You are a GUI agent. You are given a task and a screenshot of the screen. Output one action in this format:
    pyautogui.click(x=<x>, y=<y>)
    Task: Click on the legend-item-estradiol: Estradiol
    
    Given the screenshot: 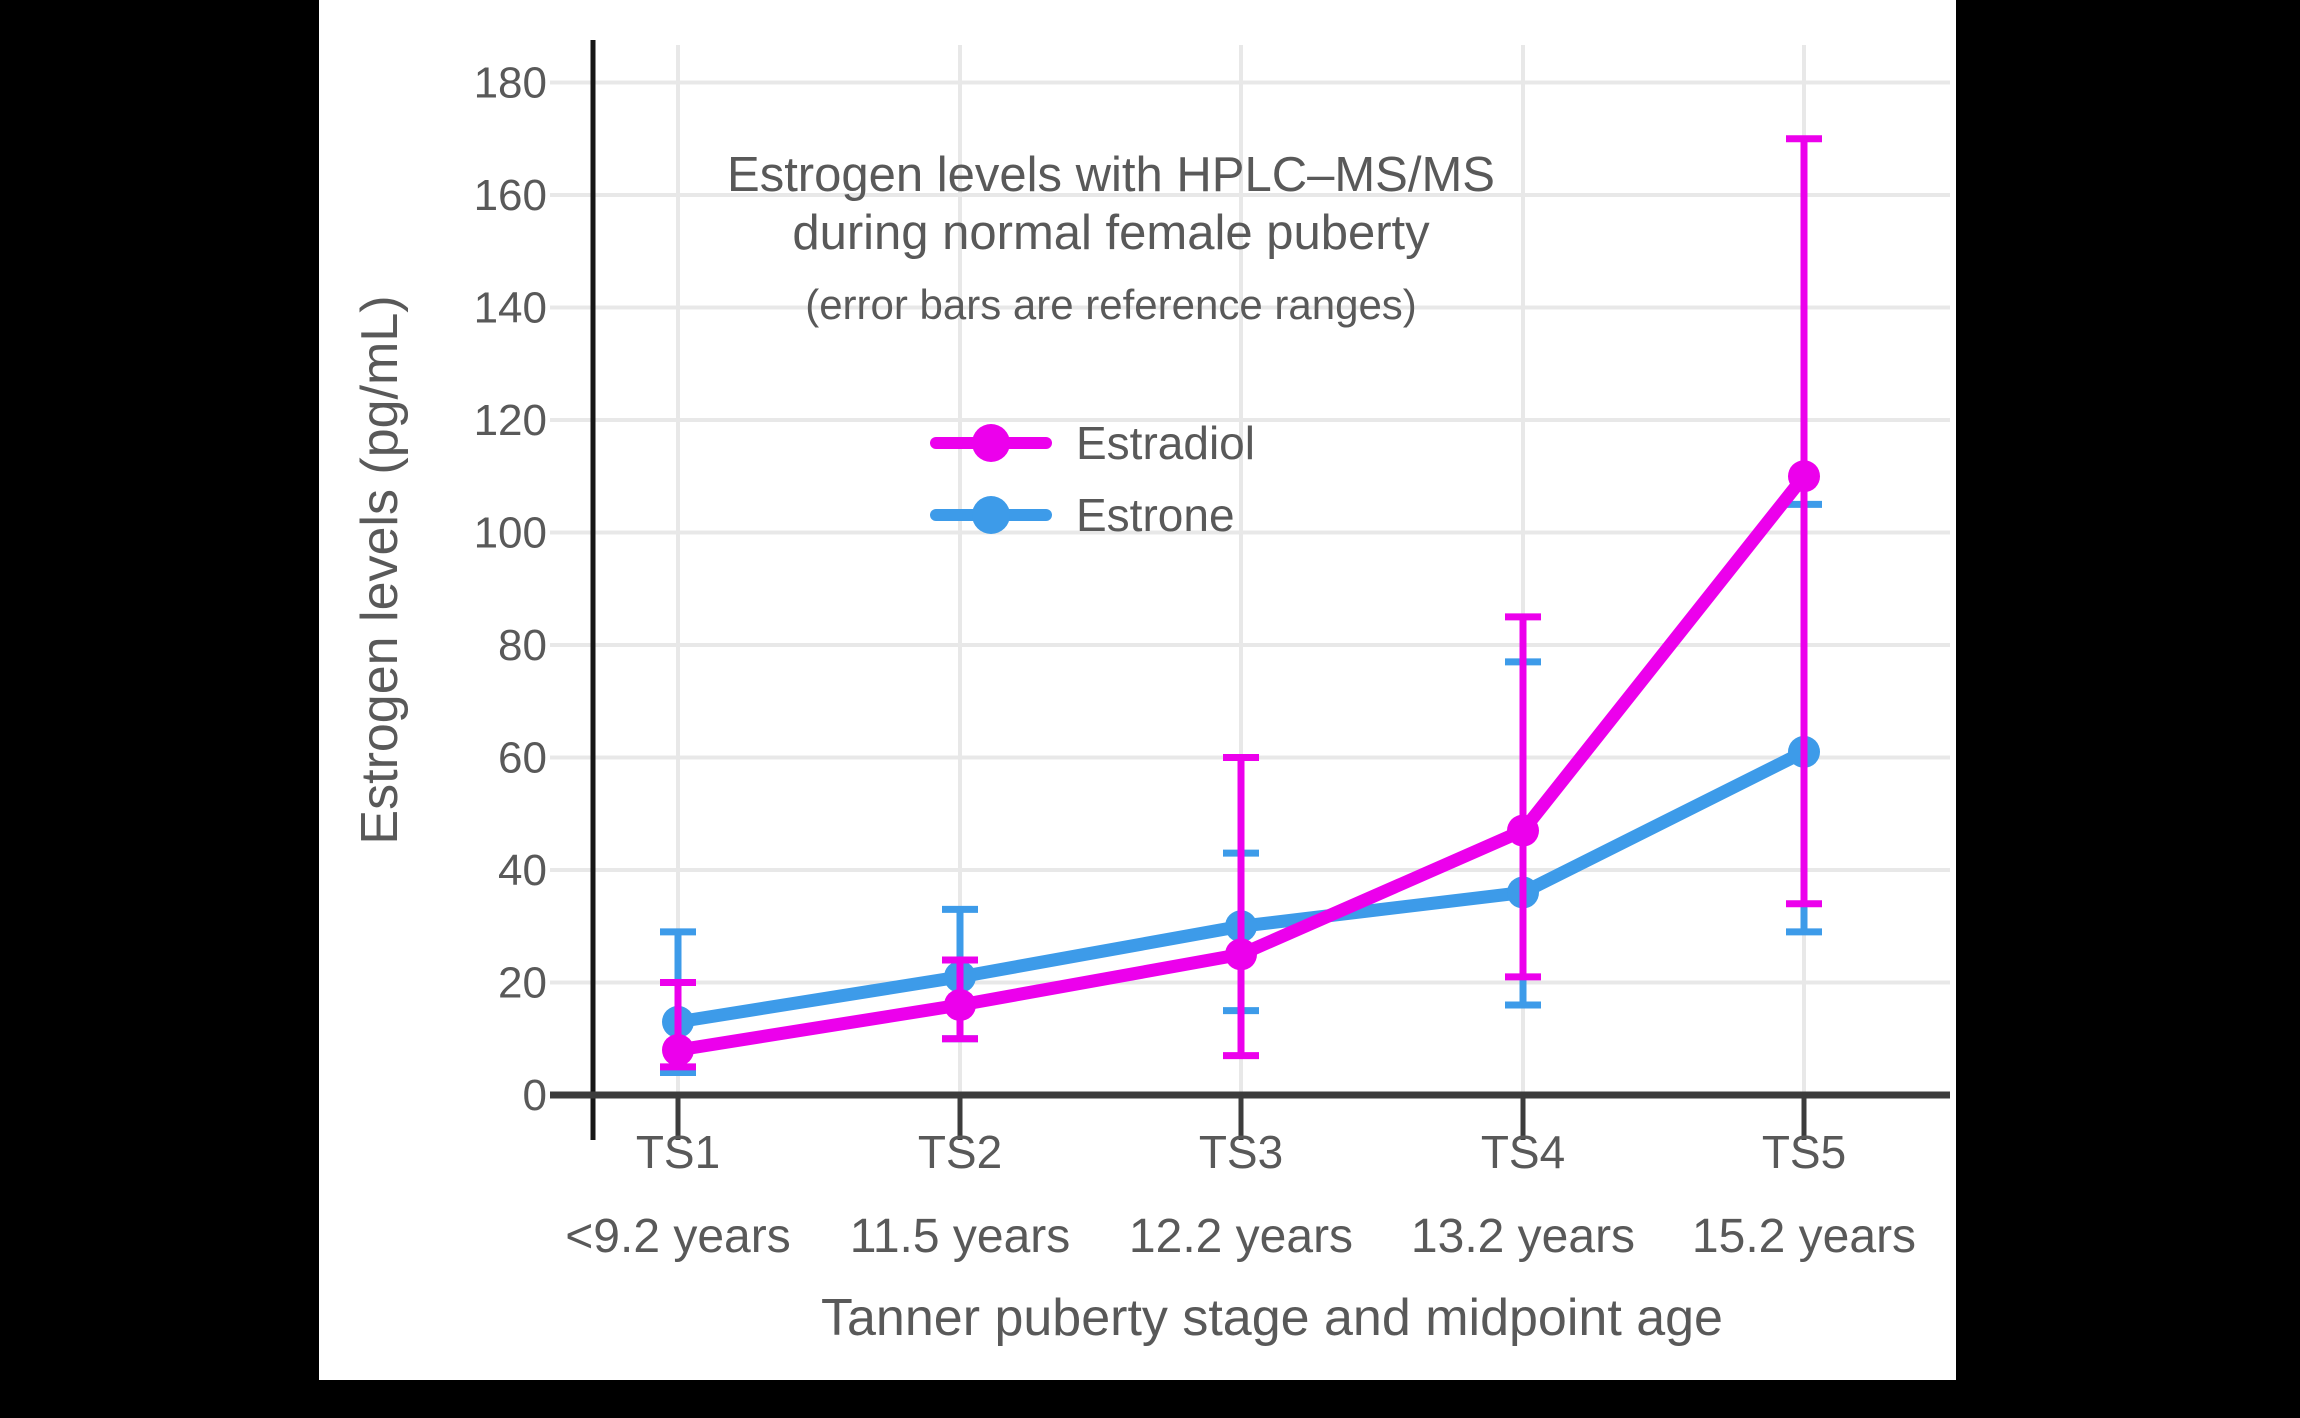 What is the action you would take?
    pyautogui.click(x=1092, y=443)
    